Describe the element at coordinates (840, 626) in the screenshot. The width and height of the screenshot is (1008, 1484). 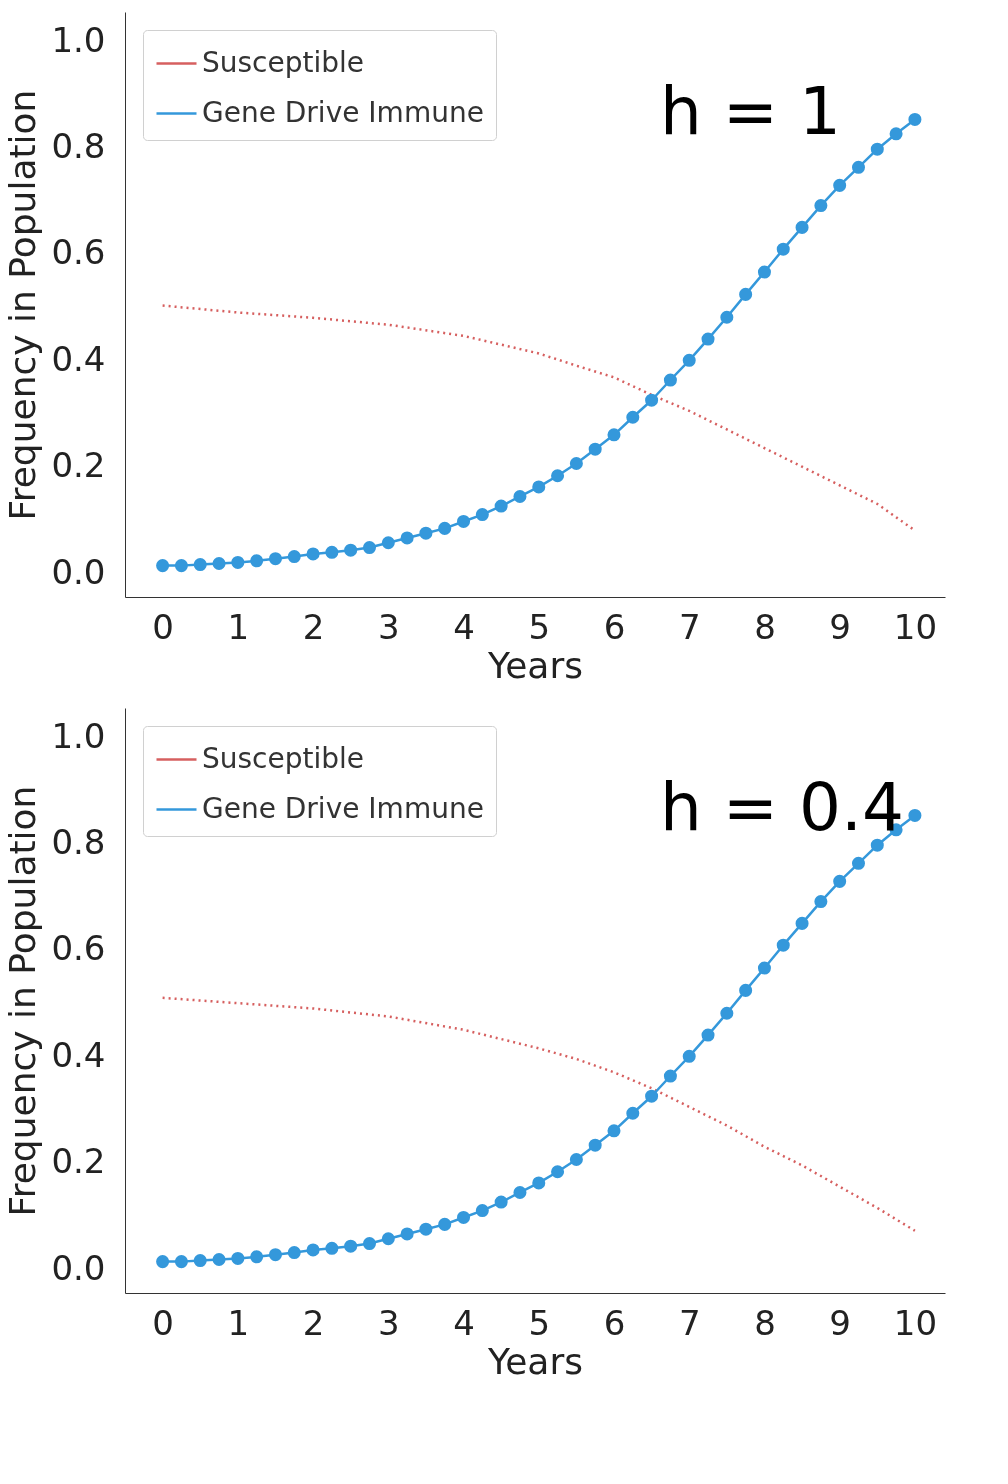
I see `x-tick-label: 9` at that location.